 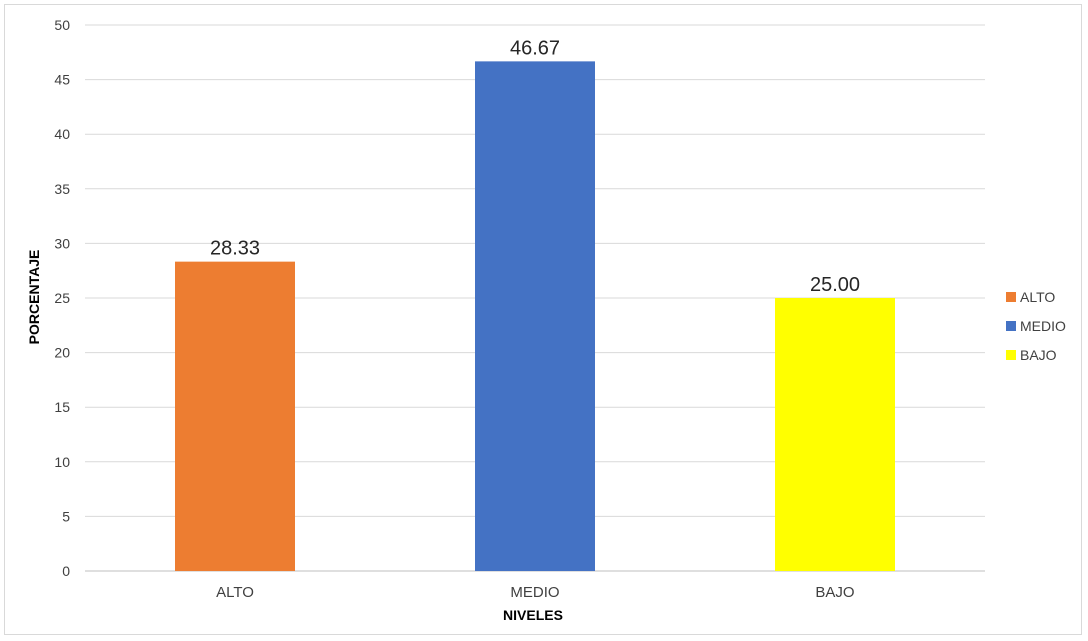 I want to click on legend-label-medio: MEDIO, so click(x=1043, y=326).